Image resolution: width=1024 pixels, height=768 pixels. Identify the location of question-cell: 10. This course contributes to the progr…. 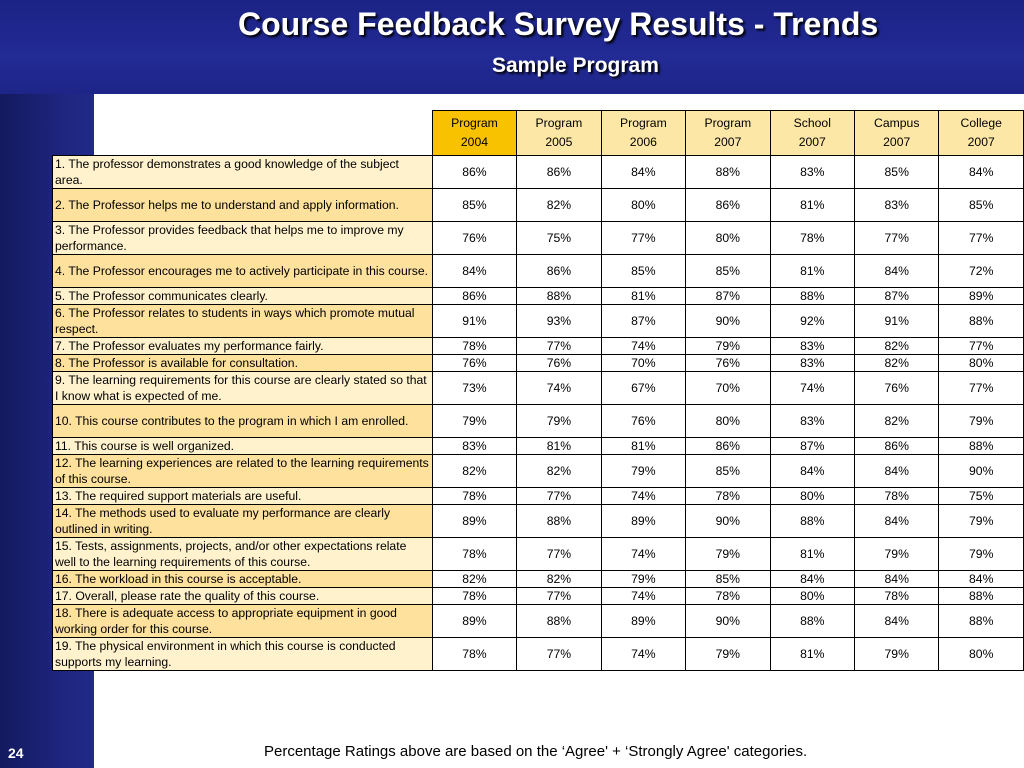
(242, 421).